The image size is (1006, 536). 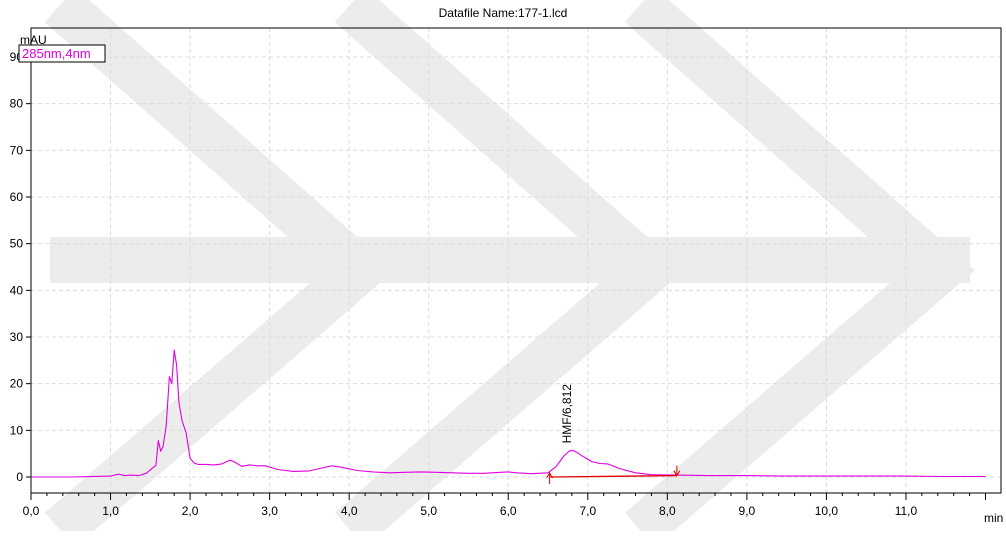 I want to click on x-tick-label: 2,0, so click(x=190, y=511).